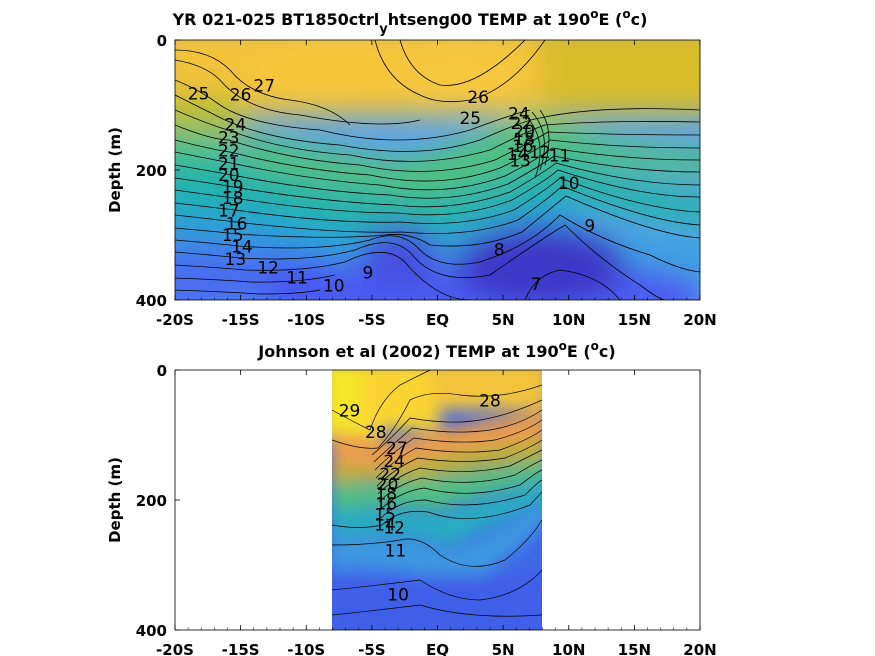 This screenshot has width=875, height=656. I want to click on bottom-title-unit: c), so click(607, 351).